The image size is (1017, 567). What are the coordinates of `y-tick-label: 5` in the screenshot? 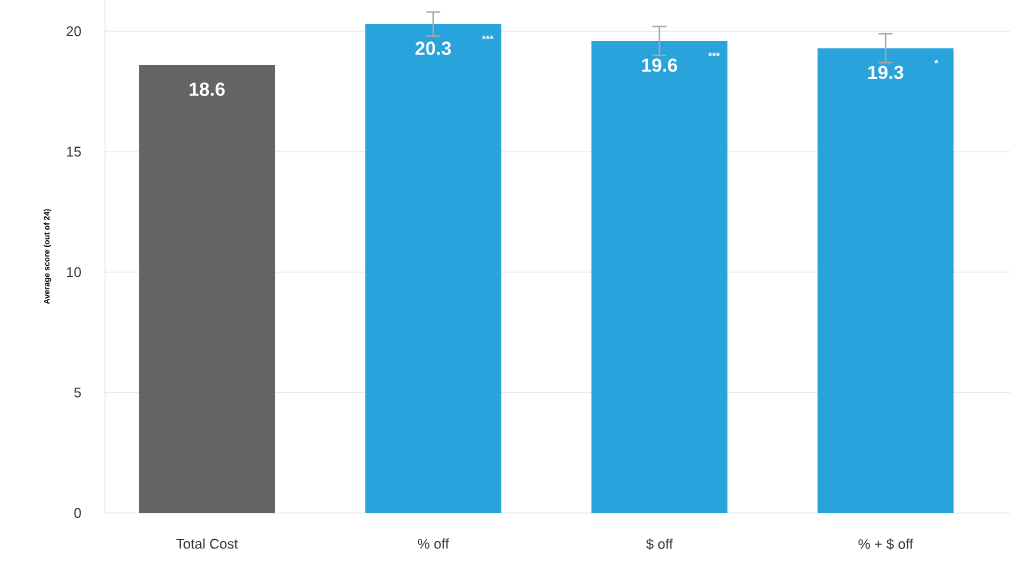 It's located at (77, 392).